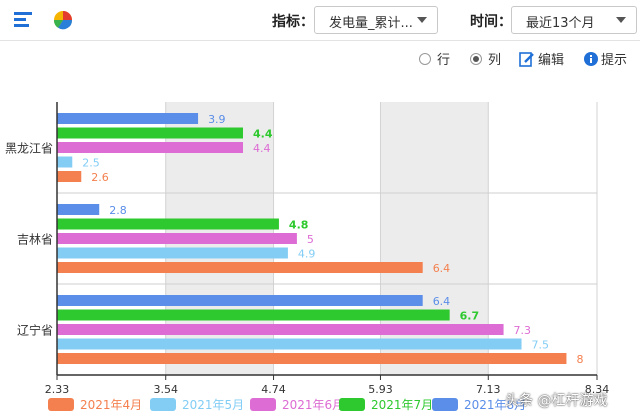 This screenshot has height=420, width=640. What do you see at coordinates (491, 22) in the screenshot?
I see `time-label: 时间：` at bounding box center [491, 22].